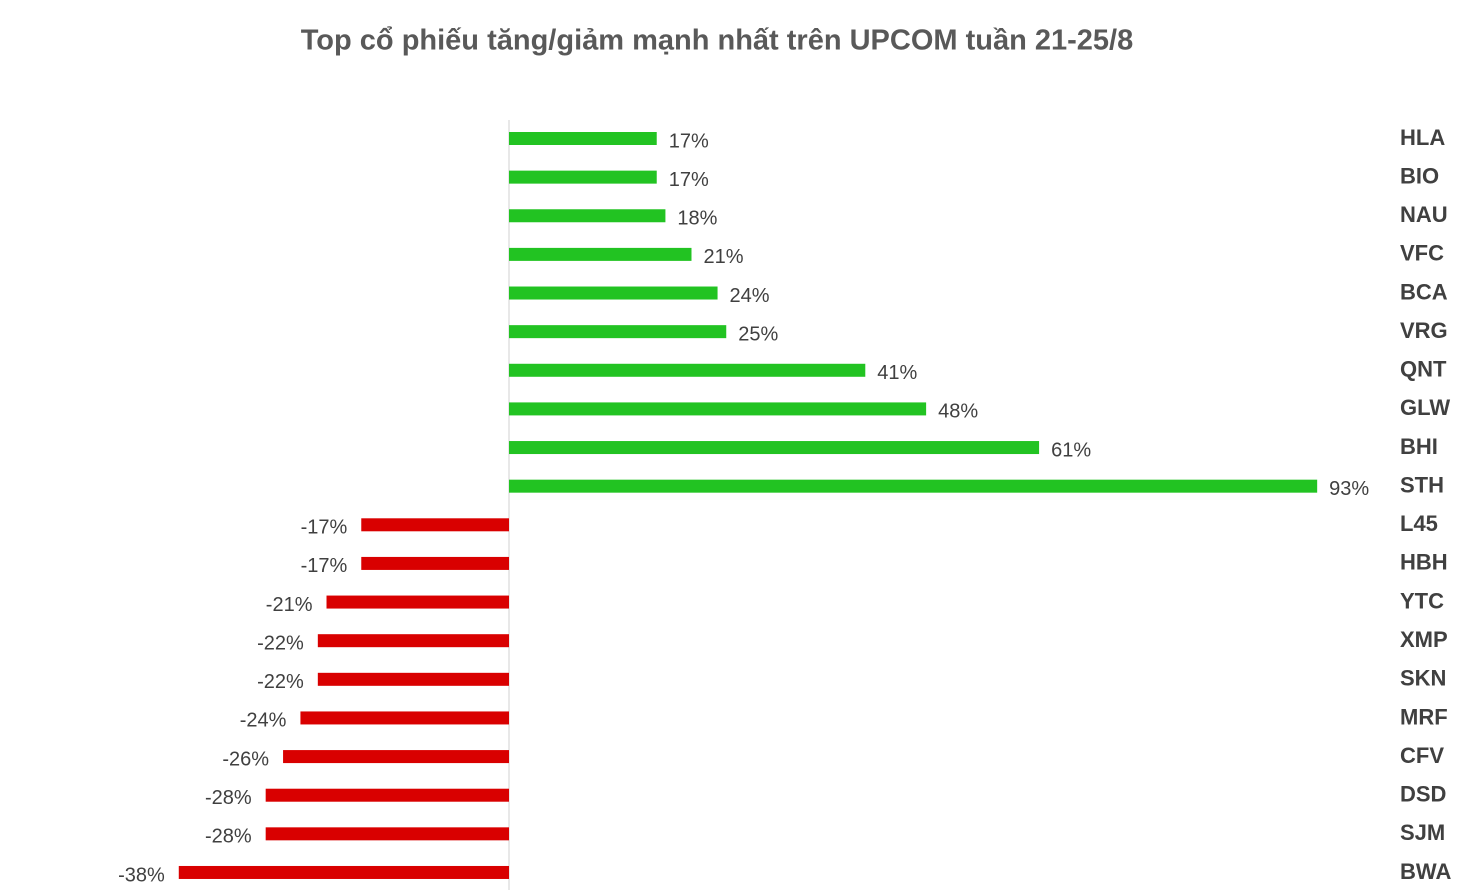 Image resolution: width=1458 pixels, height=890 pixels. Describe the element at coordinates (1424, 562) in the screenshot. I see `category-label: HBH` at that location.